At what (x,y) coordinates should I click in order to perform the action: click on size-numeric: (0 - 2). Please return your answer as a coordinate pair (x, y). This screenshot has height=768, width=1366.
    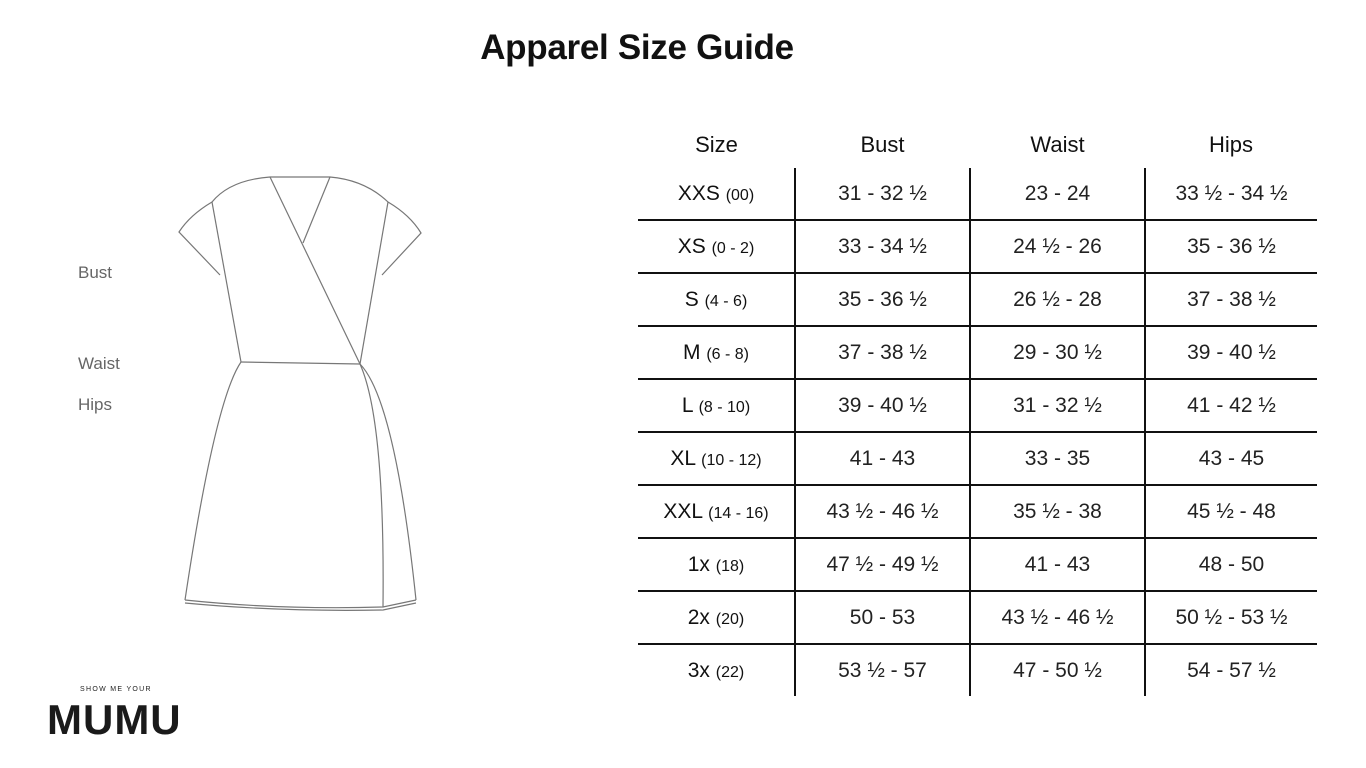
    Looking at the image, I should click on (733, 248).